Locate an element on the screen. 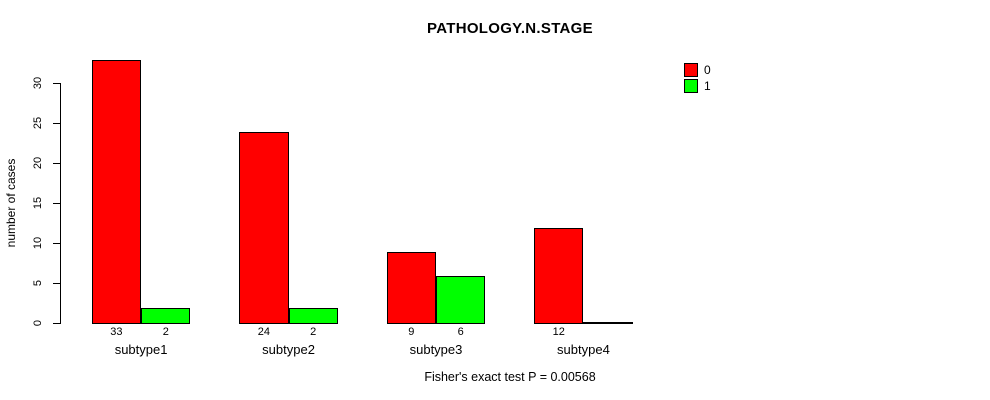  bar-subtype4-series0 is located at coordinates (559, 275).